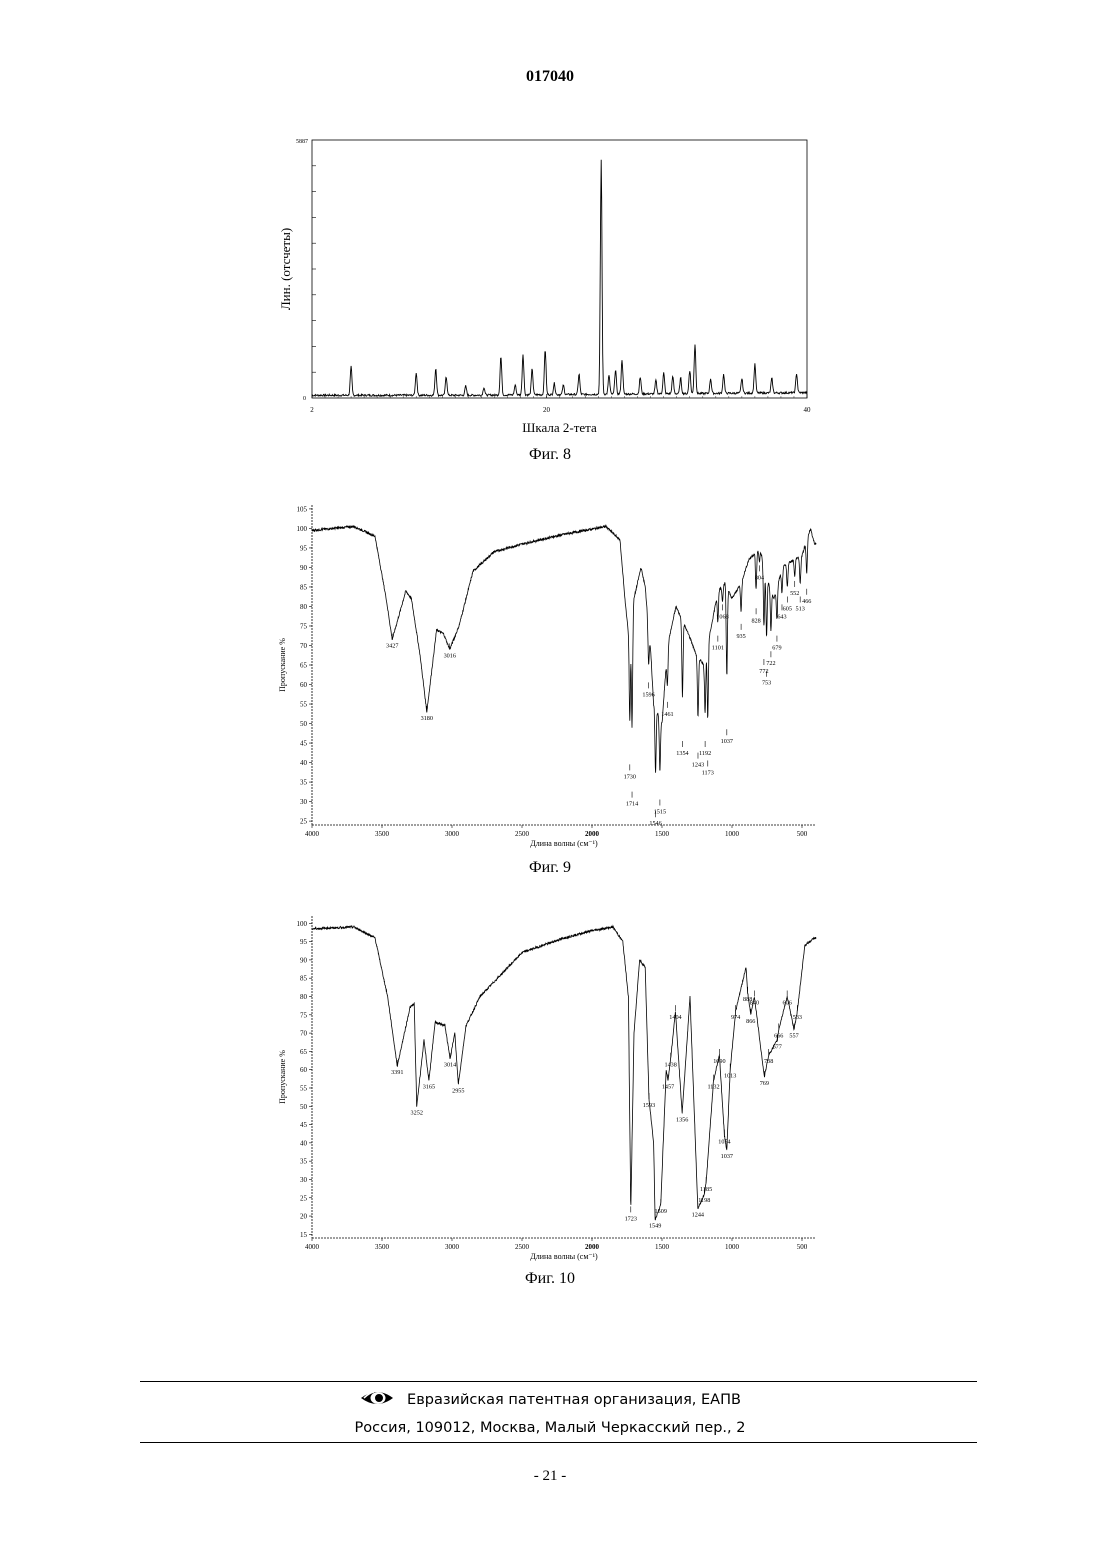  What do you see at coordinates (776, 648) in the screenshot?
I see `band-label: 679` at bounding box center [776, 648].